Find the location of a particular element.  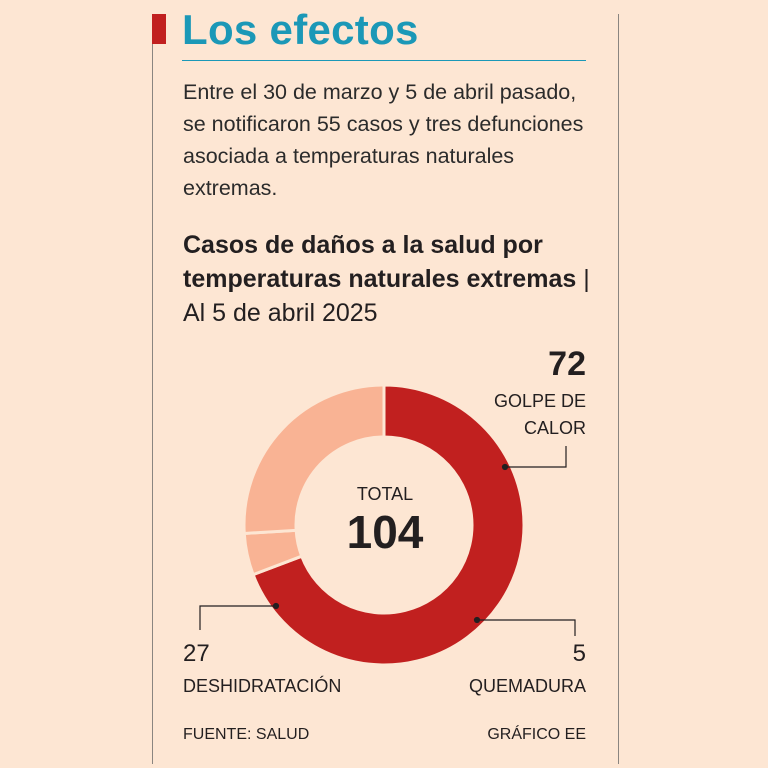

leader-dot-golpe is located at coordinates (505, 467).